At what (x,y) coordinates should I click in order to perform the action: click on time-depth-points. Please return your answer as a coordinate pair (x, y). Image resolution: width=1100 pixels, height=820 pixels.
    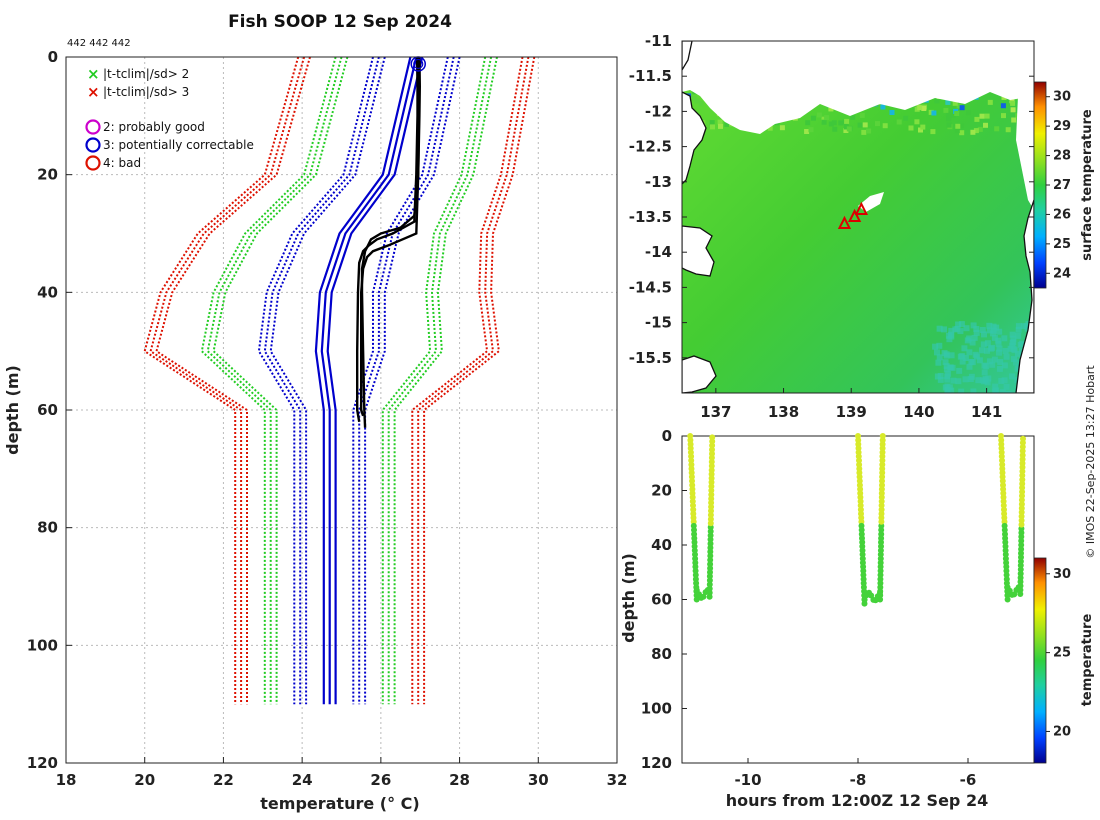
    Looking at the image, I should click on (856, 520).